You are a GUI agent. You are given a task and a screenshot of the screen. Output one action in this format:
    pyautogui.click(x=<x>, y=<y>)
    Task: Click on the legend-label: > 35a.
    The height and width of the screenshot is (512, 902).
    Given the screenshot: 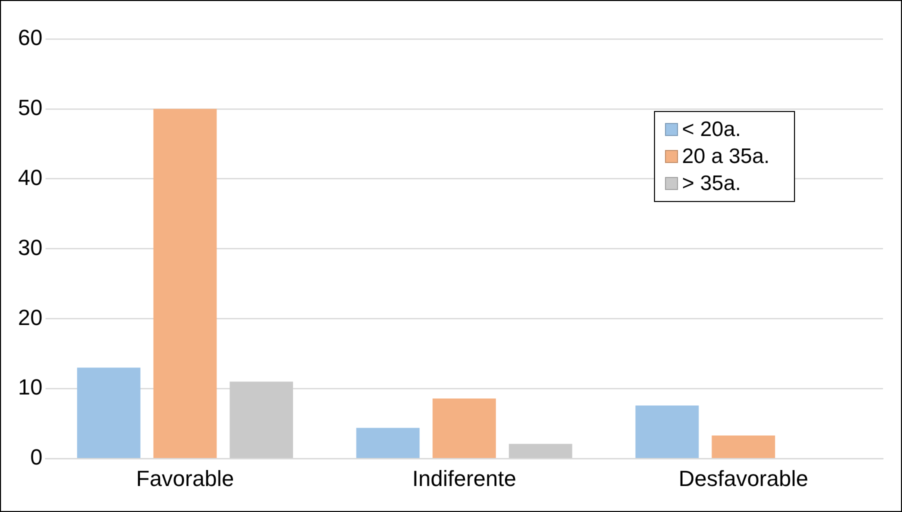 What is the action you would take?
    pyautogui.click(x=711, y=184)
    